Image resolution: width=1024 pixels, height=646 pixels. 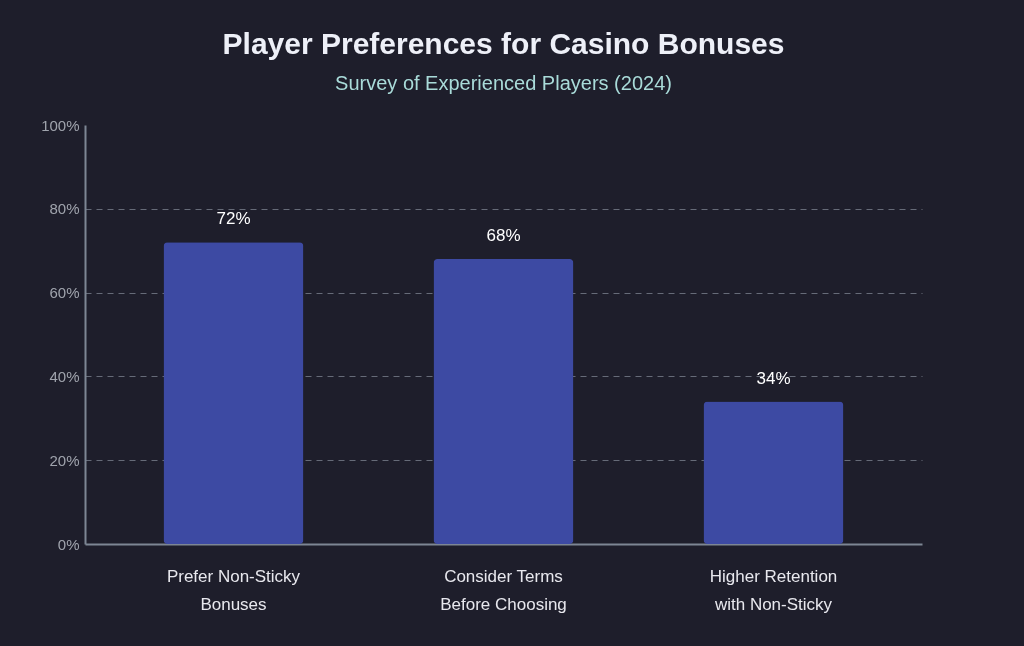 I want to click on y-tick-label: 60%, so click(x=64, y=293).